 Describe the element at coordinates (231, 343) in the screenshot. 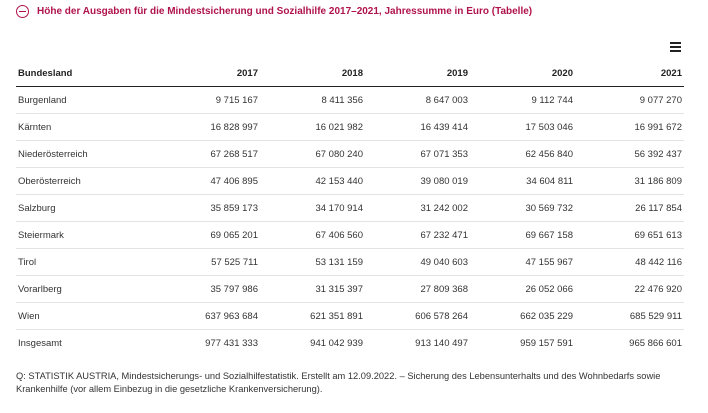

I see `table-cell: 977 431 333` at that location.